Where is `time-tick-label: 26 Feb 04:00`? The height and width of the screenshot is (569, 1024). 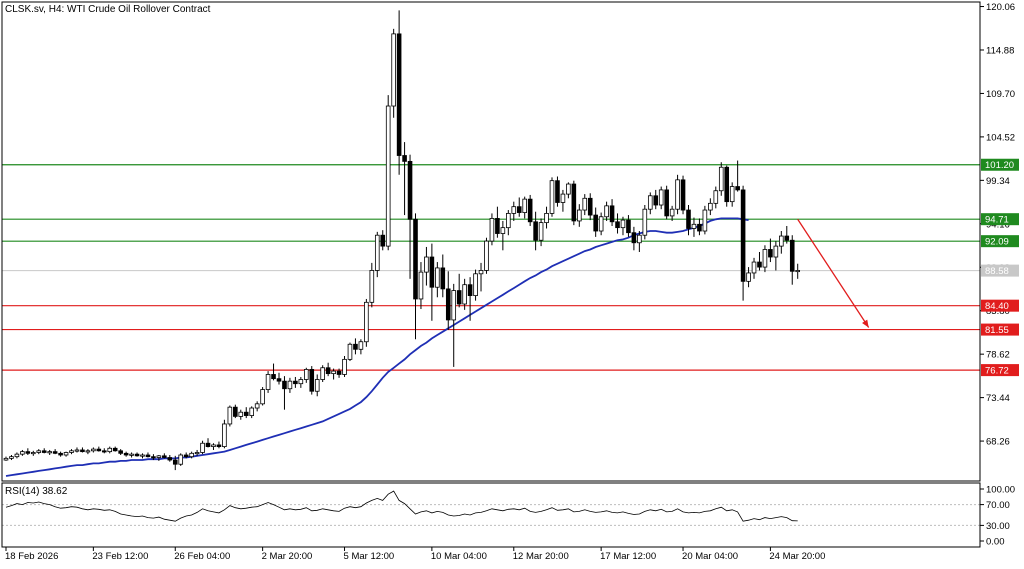 time-tick-label: 26 Feb 04:00 is located at coordinates (202, 556).